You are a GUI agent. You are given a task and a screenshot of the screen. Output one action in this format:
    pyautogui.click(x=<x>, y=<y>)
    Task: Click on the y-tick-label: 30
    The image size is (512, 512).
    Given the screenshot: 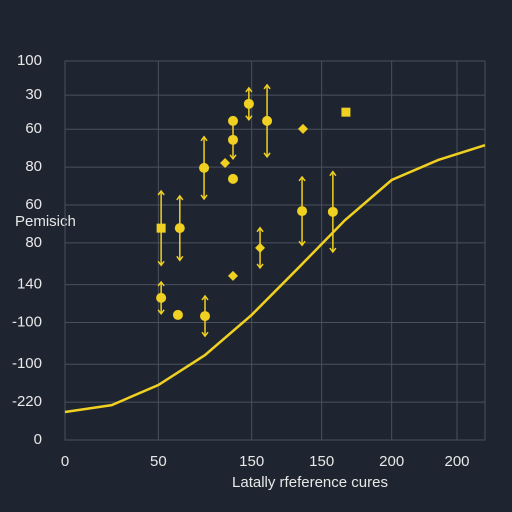 What is the action you would take?
    pyautogui.click(x=33, y=94)
    